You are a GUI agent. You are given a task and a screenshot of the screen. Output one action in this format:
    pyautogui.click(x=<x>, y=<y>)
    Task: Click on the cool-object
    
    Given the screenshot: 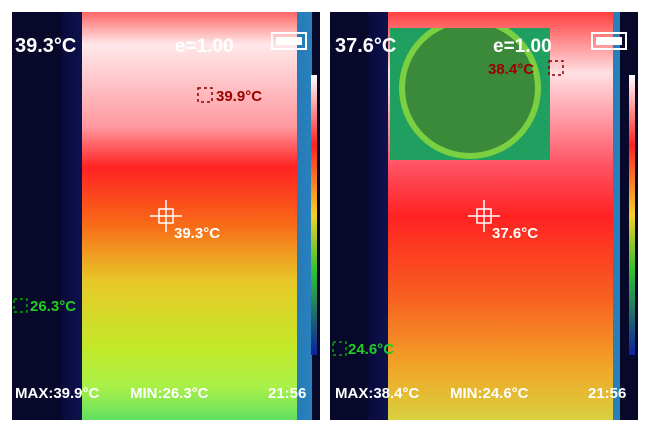 What is the action you would take?
    pyautogui.click(x=470, y=94)
    